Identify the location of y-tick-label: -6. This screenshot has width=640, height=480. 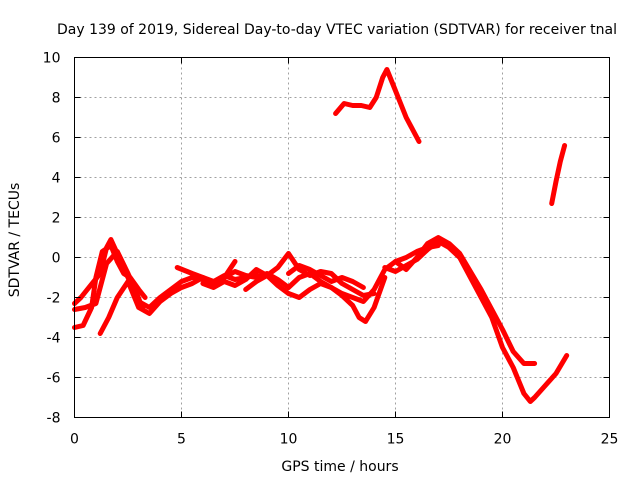
(54, 379).